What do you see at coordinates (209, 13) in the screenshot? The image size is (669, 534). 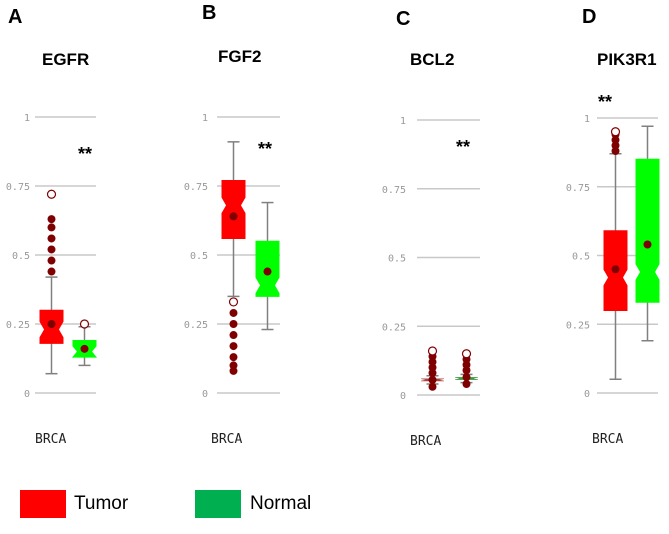 I see `panel-letter-b: B` at bounding box center [209, 13].